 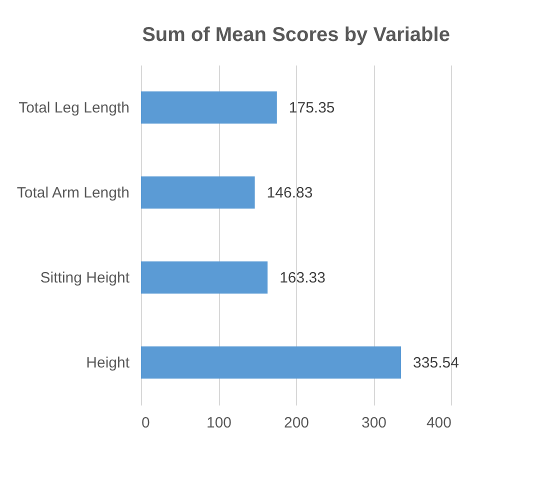 I want to click on y-tick-label: Height, so click(x=108, y=363).